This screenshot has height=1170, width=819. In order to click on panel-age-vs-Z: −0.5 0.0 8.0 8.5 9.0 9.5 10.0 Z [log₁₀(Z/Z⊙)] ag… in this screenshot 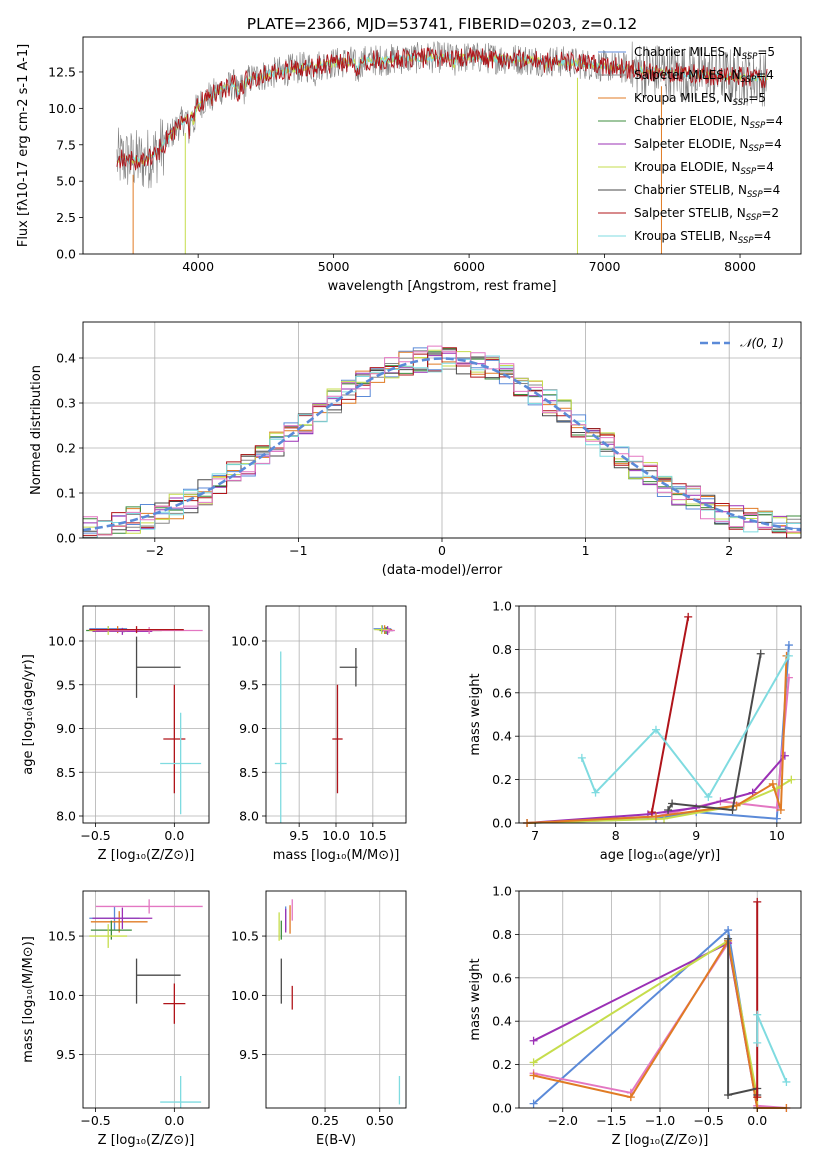, I will do `click(115, 734)`.